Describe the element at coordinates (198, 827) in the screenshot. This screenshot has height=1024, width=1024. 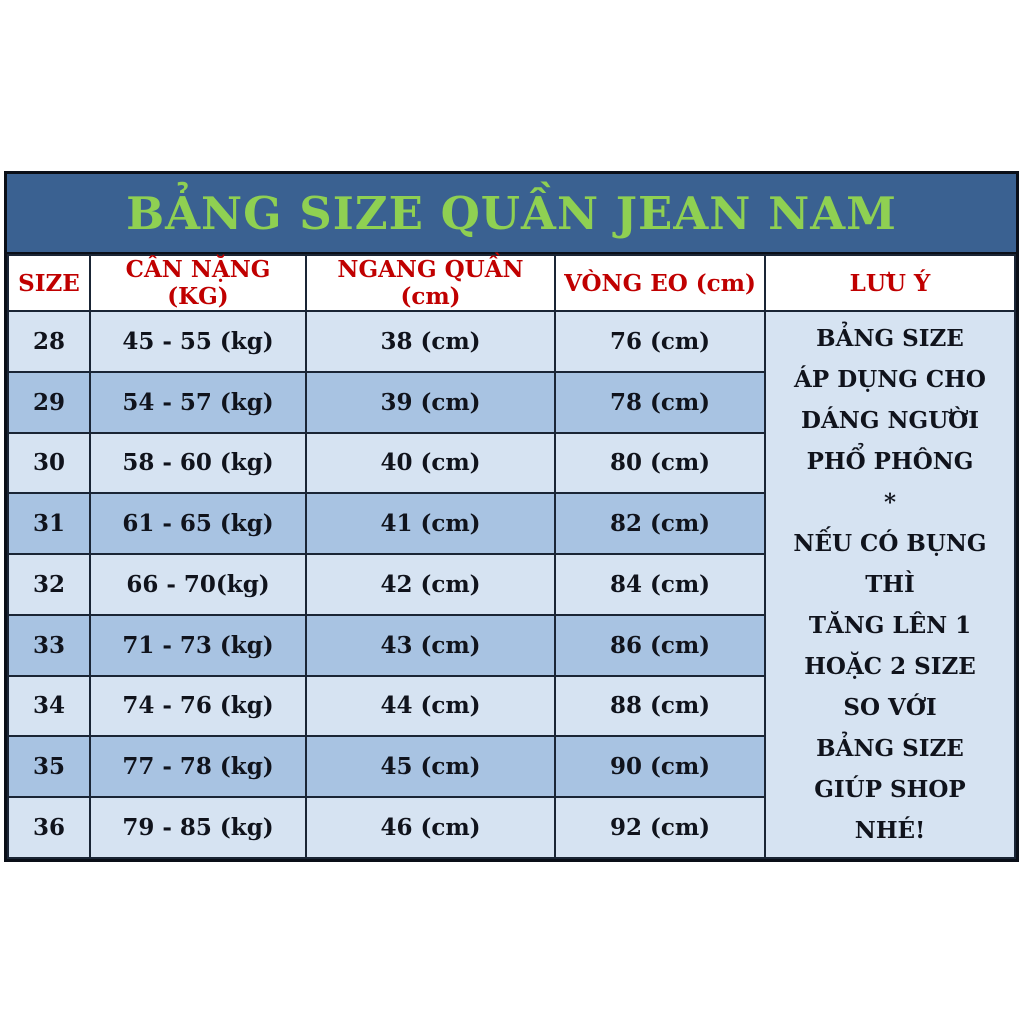
I see `weight-cell: 79 - 85 (kg)` at that location.